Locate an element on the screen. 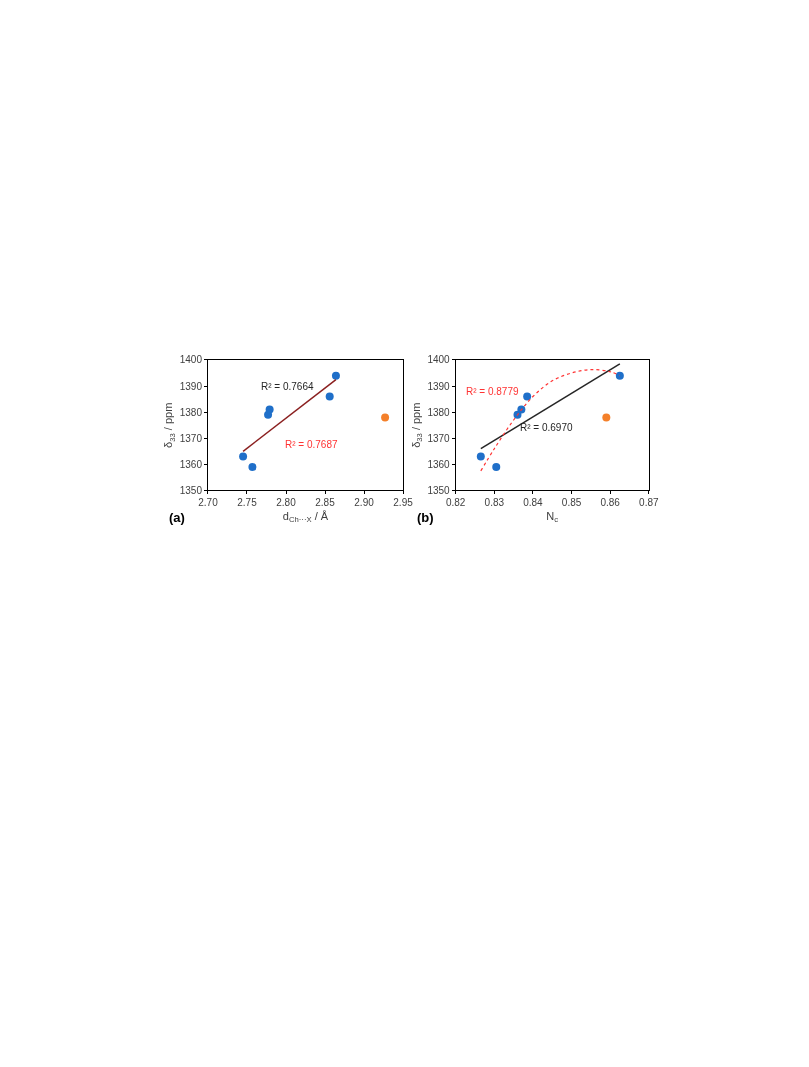 The image size is (809, 1067). x-tick-label: 2.90 is located at coordinates (364, 503).